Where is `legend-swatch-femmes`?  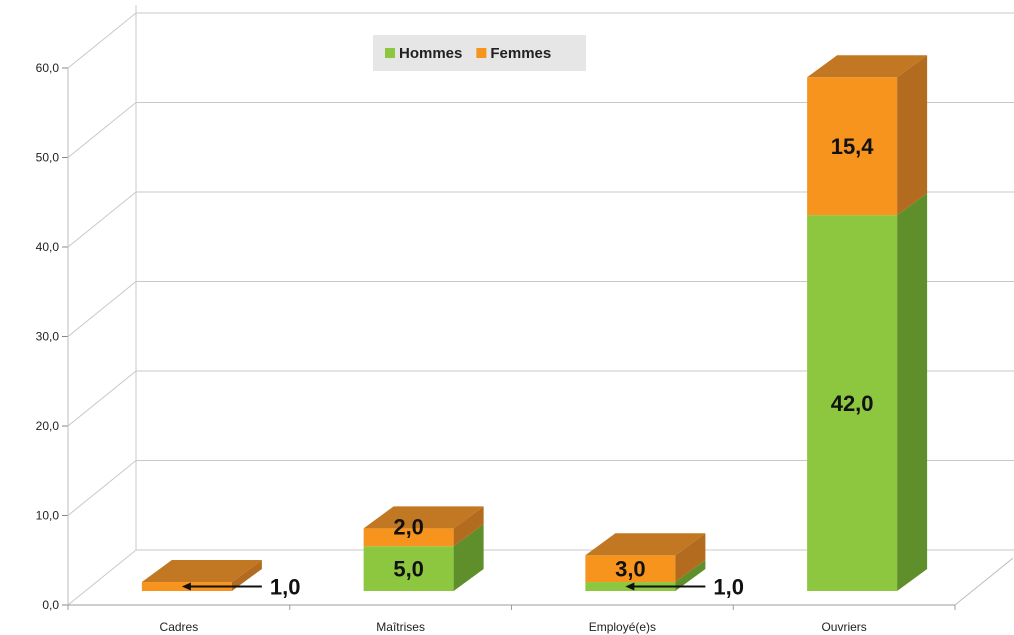 legend-swatch-femmes is located at coordinates (481, 53).